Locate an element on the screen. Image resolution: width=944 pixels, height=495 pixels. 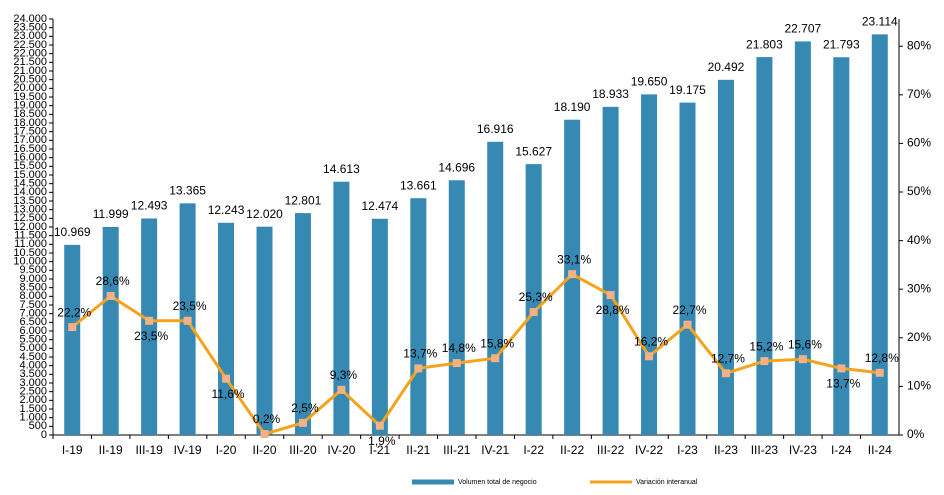
line-value-label: 1,9% is located at coordinates (382, 441).